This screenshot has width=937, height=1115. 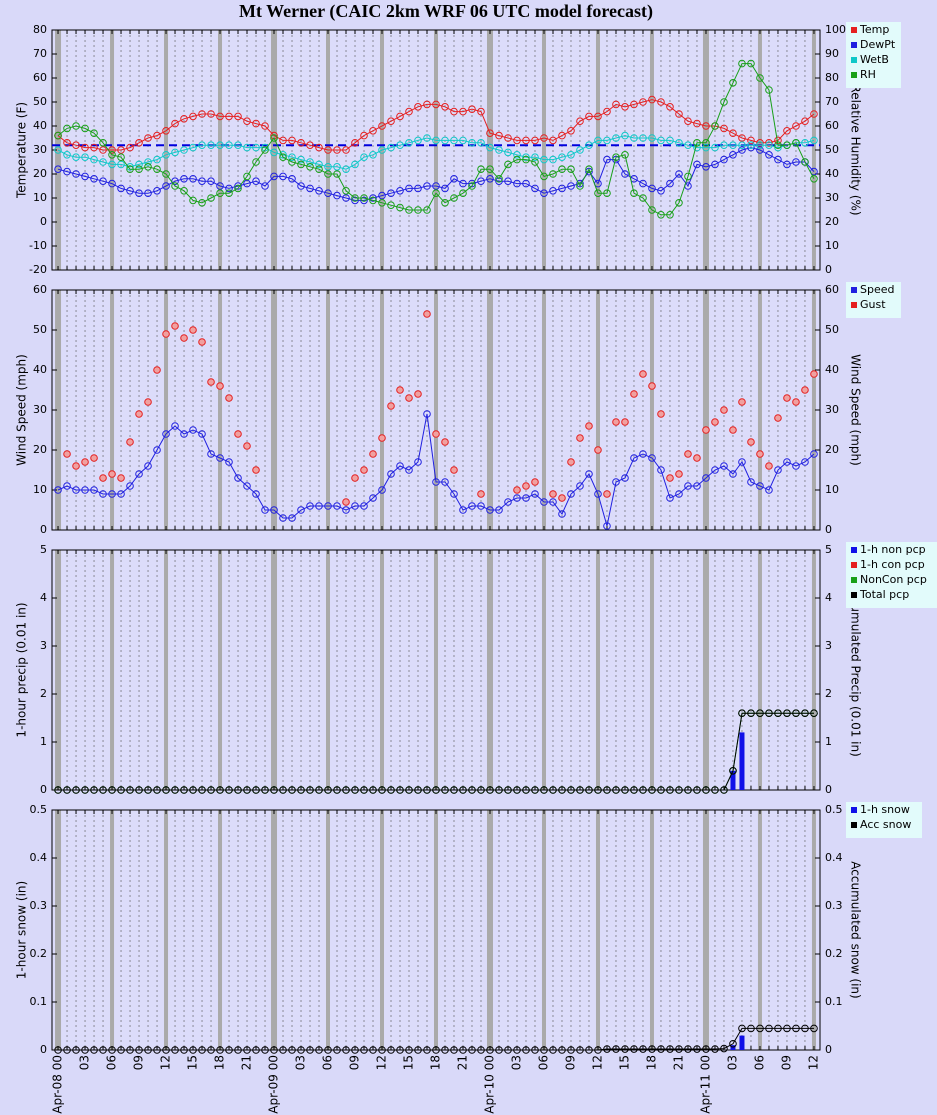 What do you see at coordinates (828, 693) in the screenshot?
I see `y2-tick-label: 2` at bounding box center [828, 693].